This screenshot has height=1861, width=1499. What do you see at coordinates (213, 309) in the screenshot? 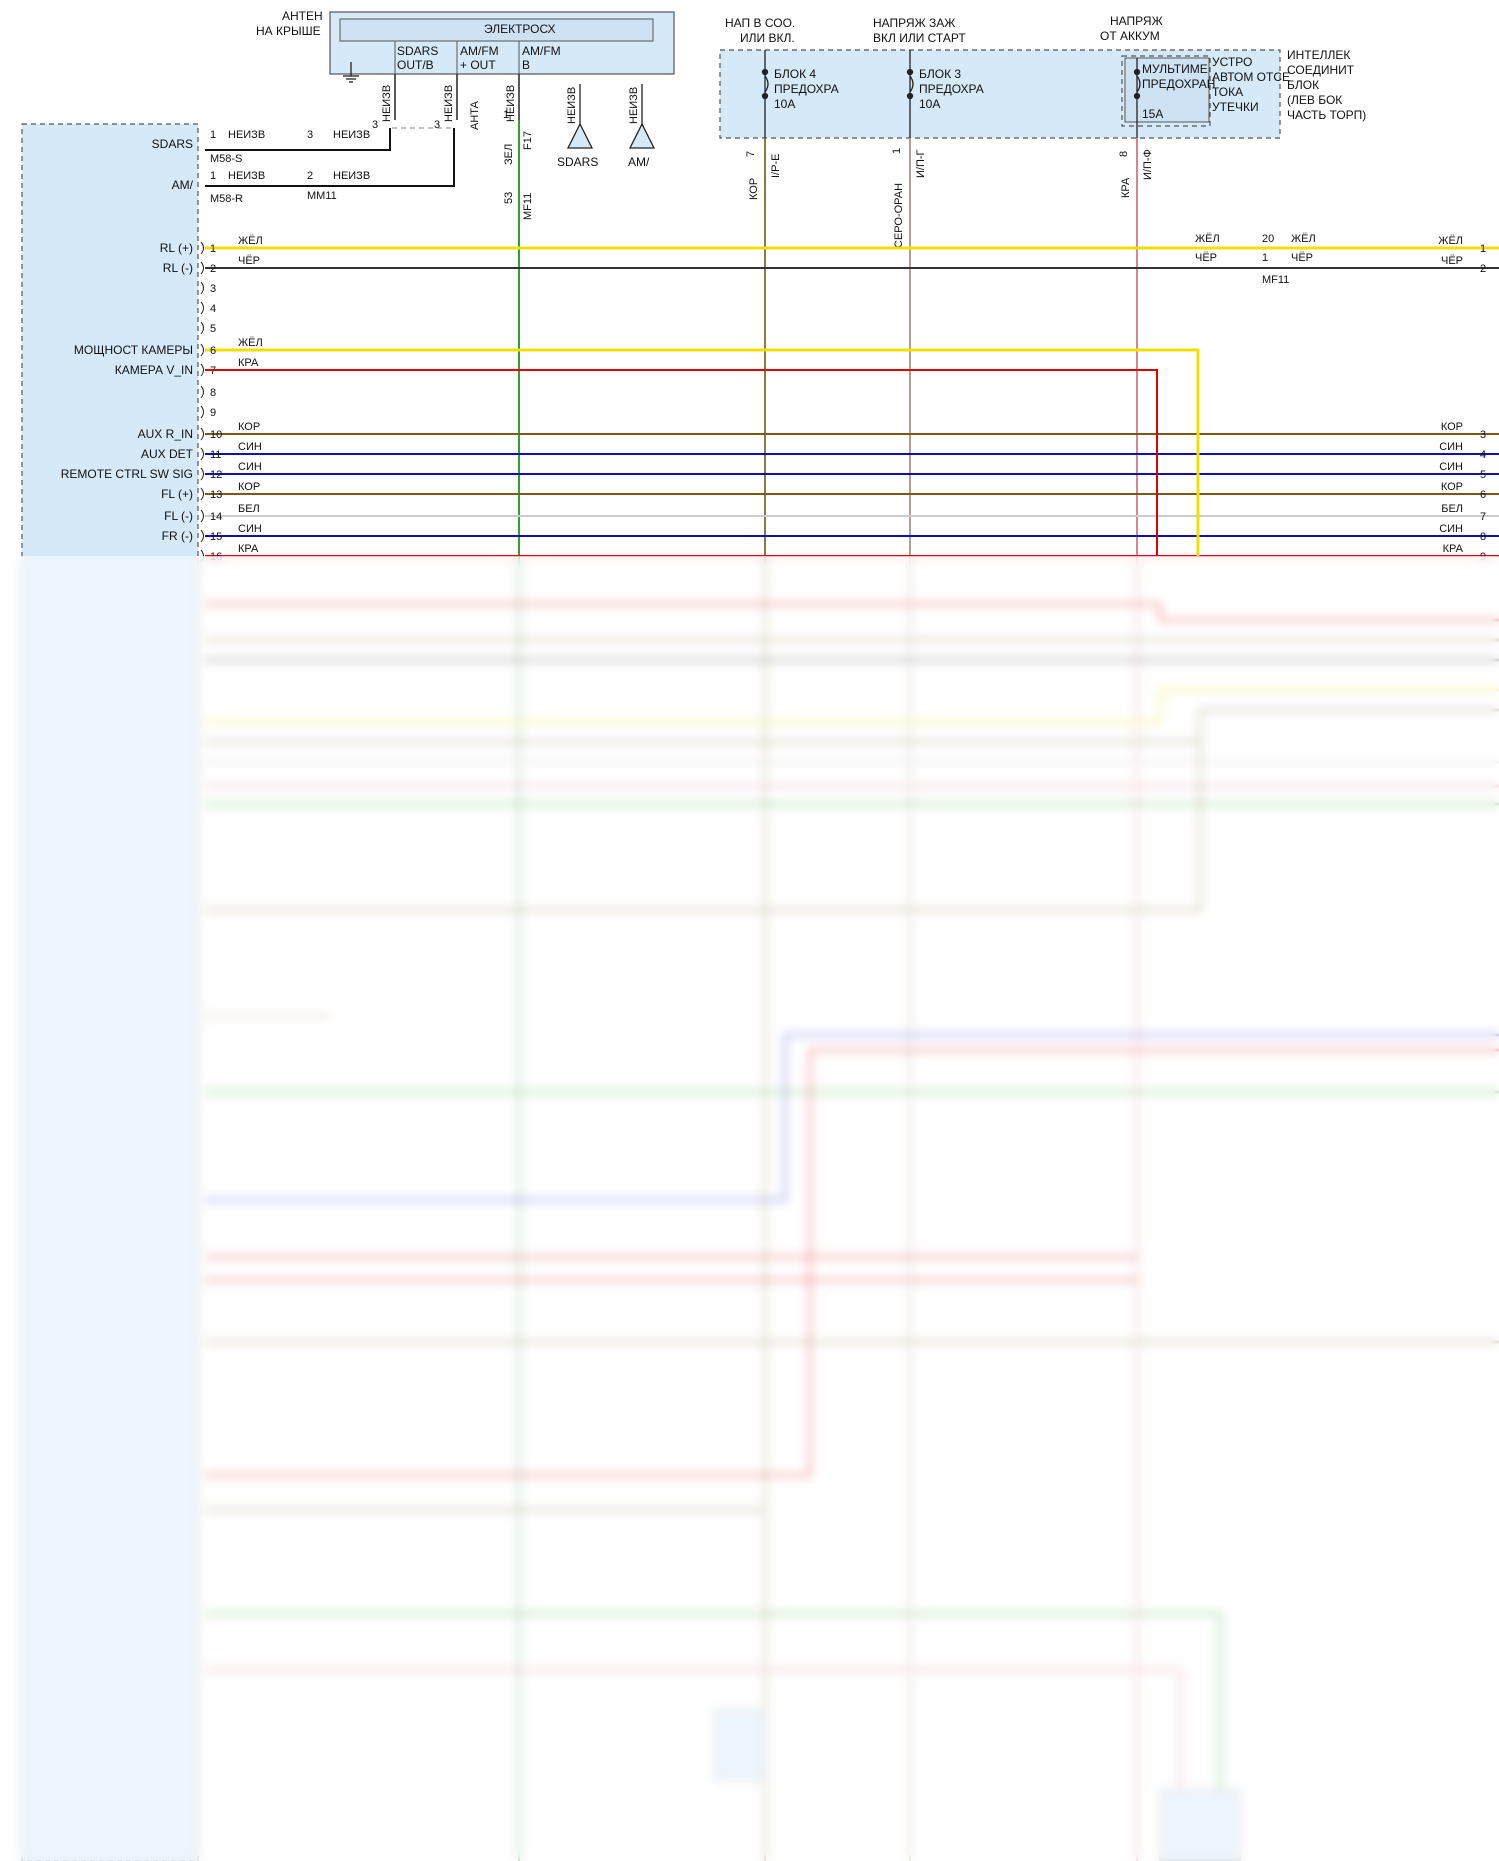
I see `radio-pin-number: 4` at bounding box center [213, 309].